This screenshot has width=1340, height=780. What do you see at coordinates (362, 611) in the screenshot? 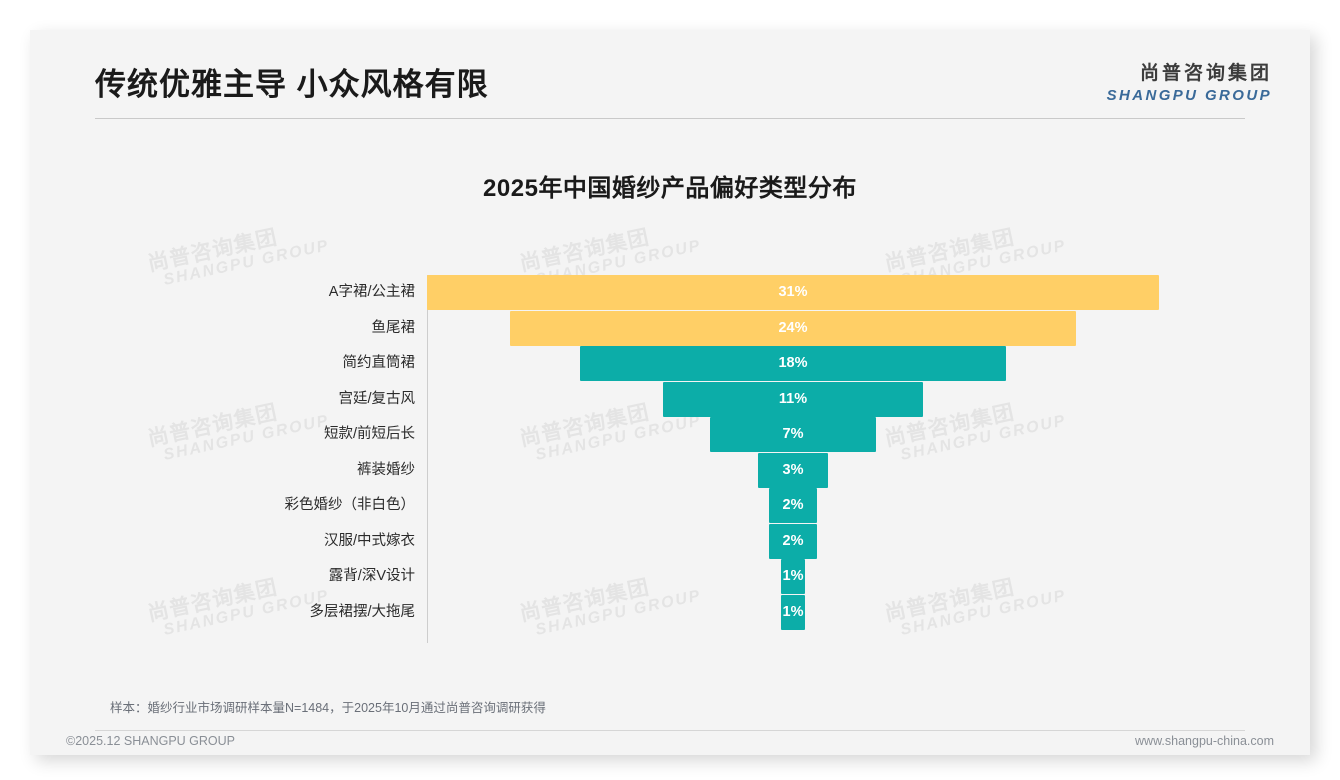
I see `category-label: 多层裙摆/大拖尾` at bounding box center [362, 611].